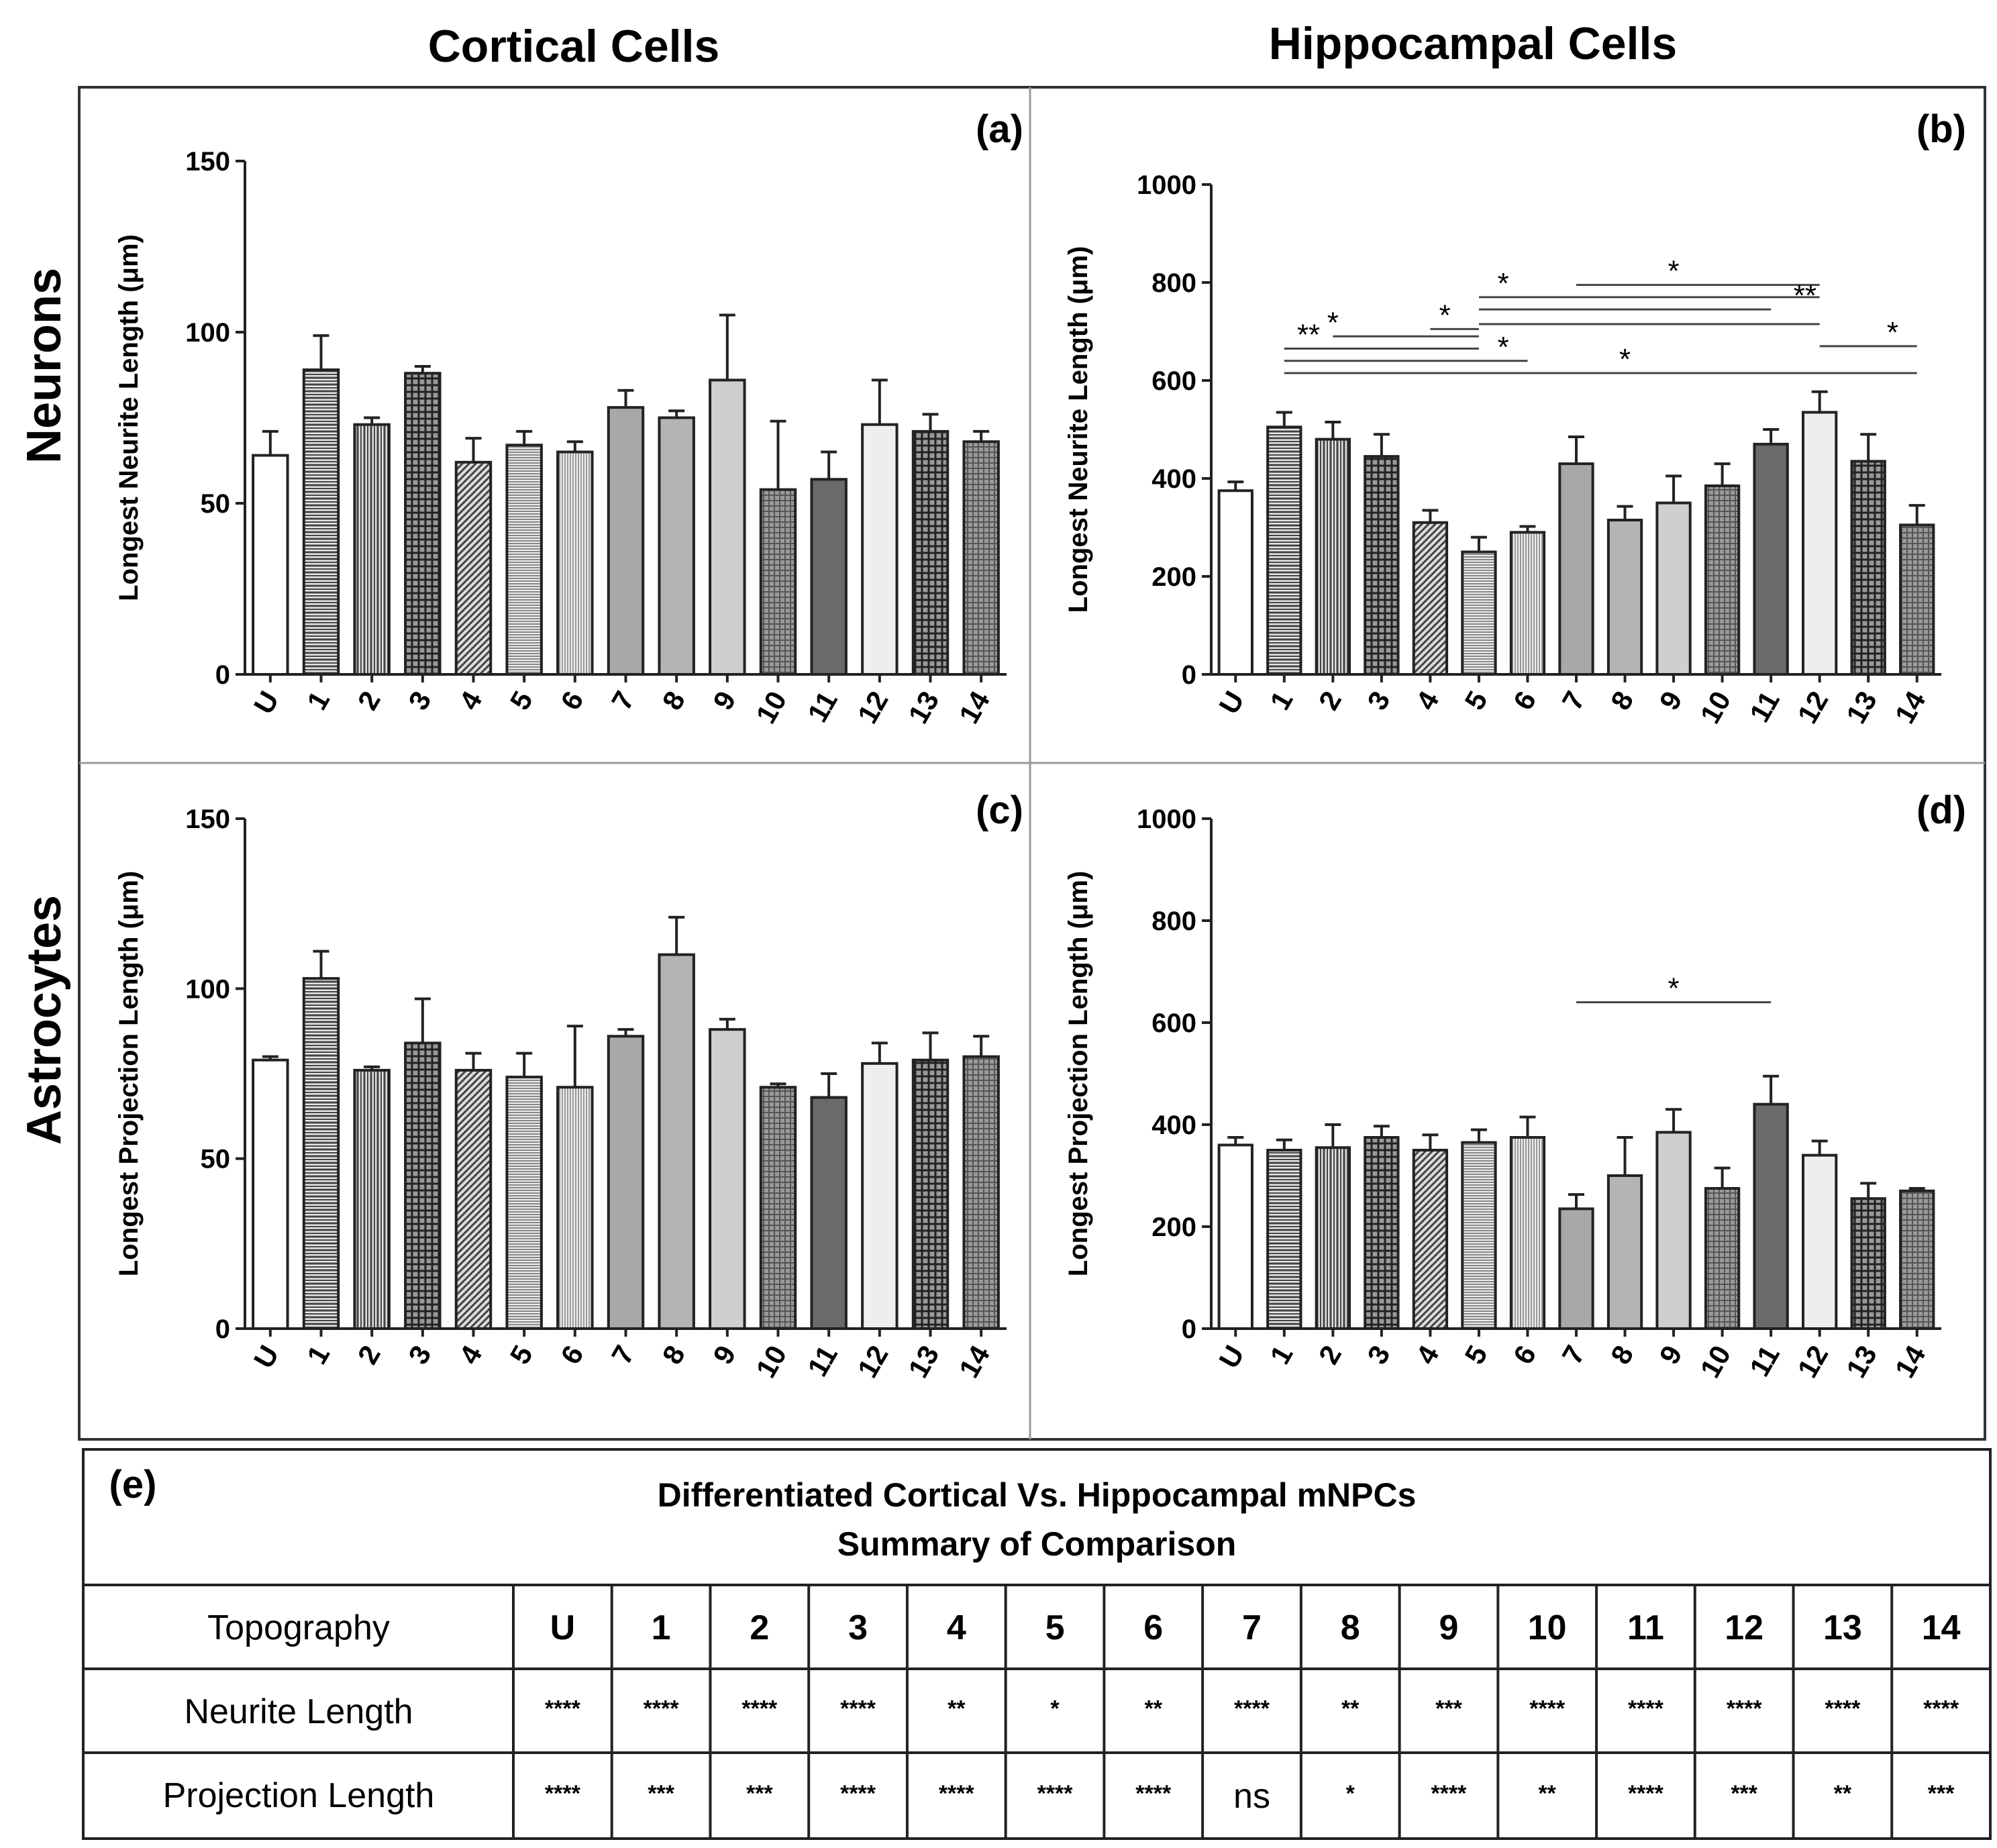 The image size is (1997, 1848). I want to click on y-axis-label: Longest Neurite Length (μm), so click(129, 417).